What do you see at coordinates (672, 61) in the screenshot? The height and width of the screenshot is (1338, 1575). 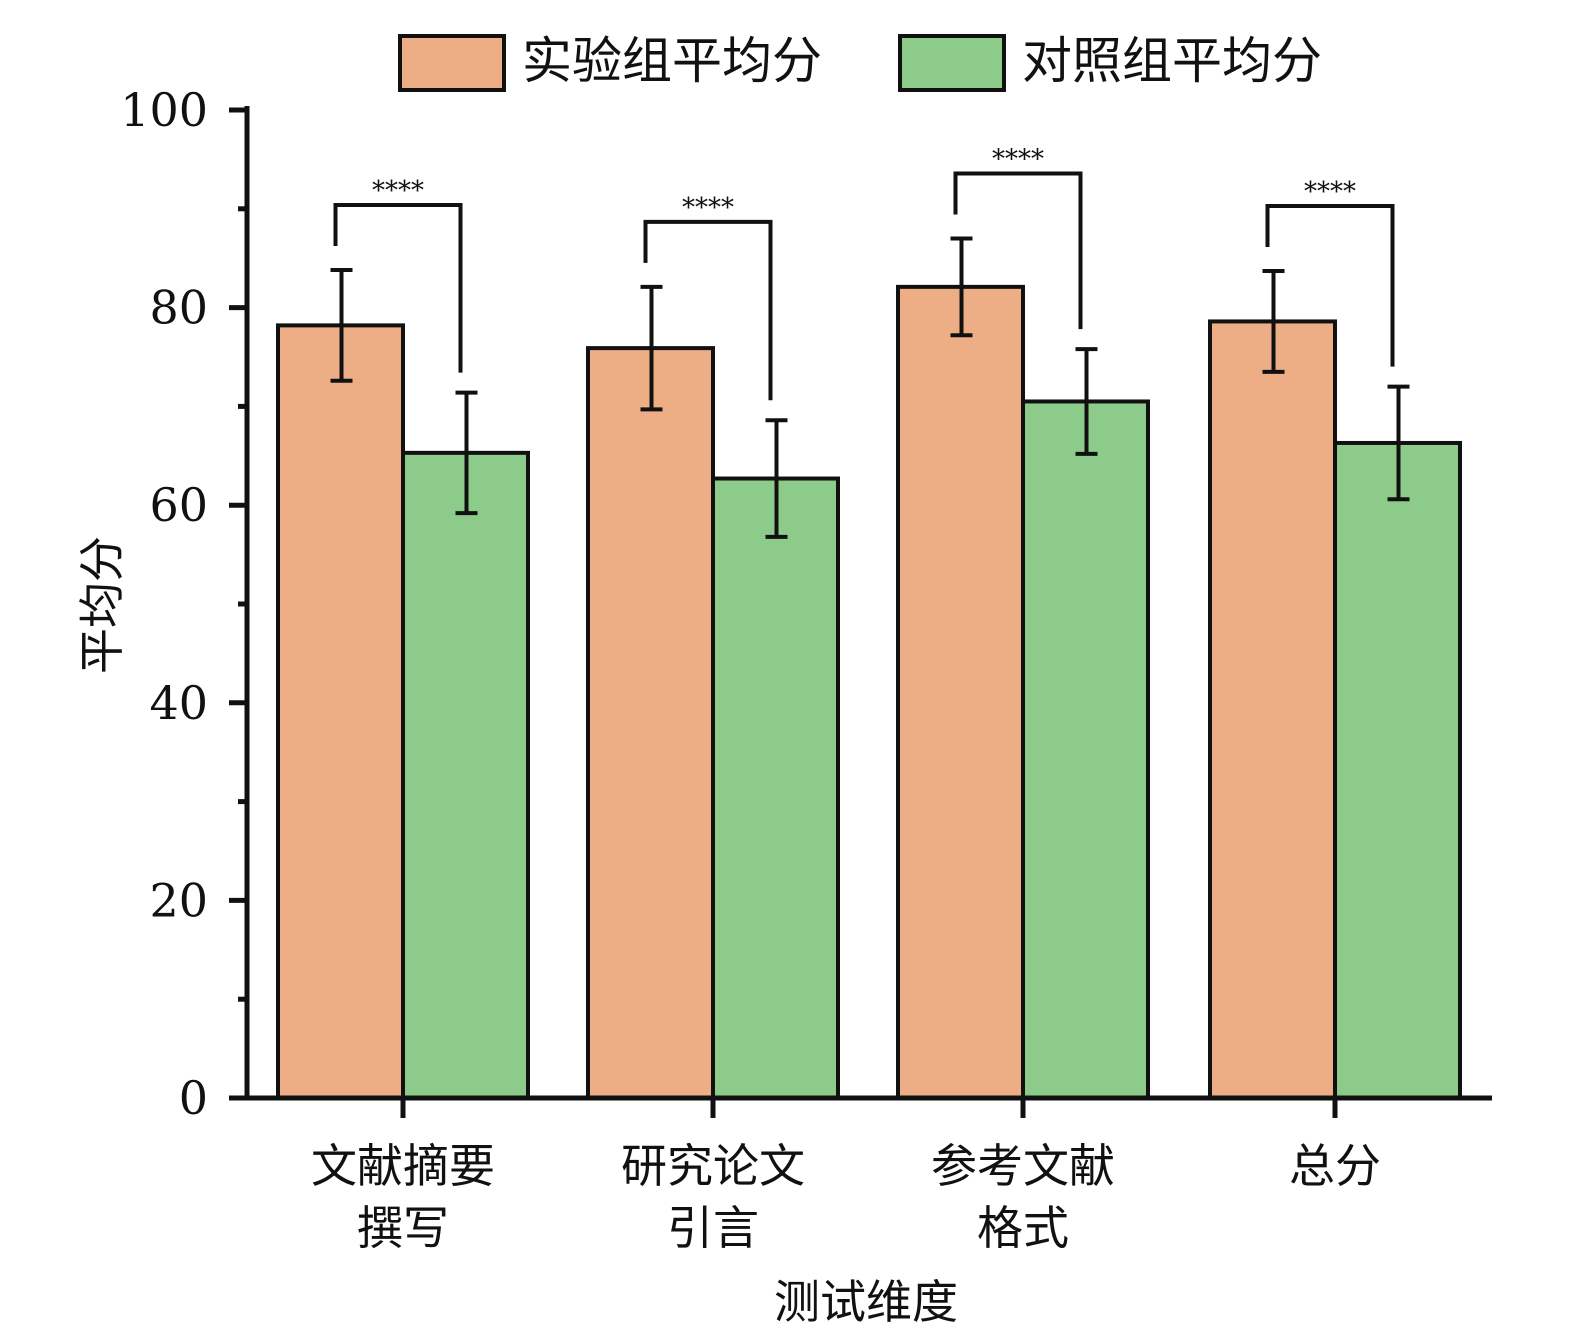 I see `legend-label: 实验组平均分` at bounding box center [672, 61].